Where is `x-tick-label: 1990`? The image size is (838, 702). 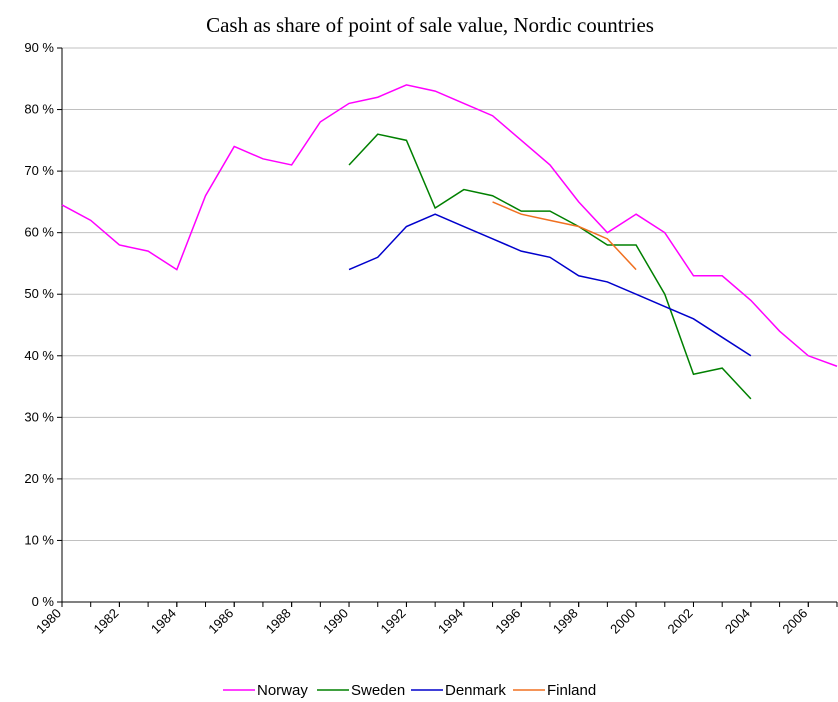 x-tick-label: 1990 is located at coordinates (335, 621).